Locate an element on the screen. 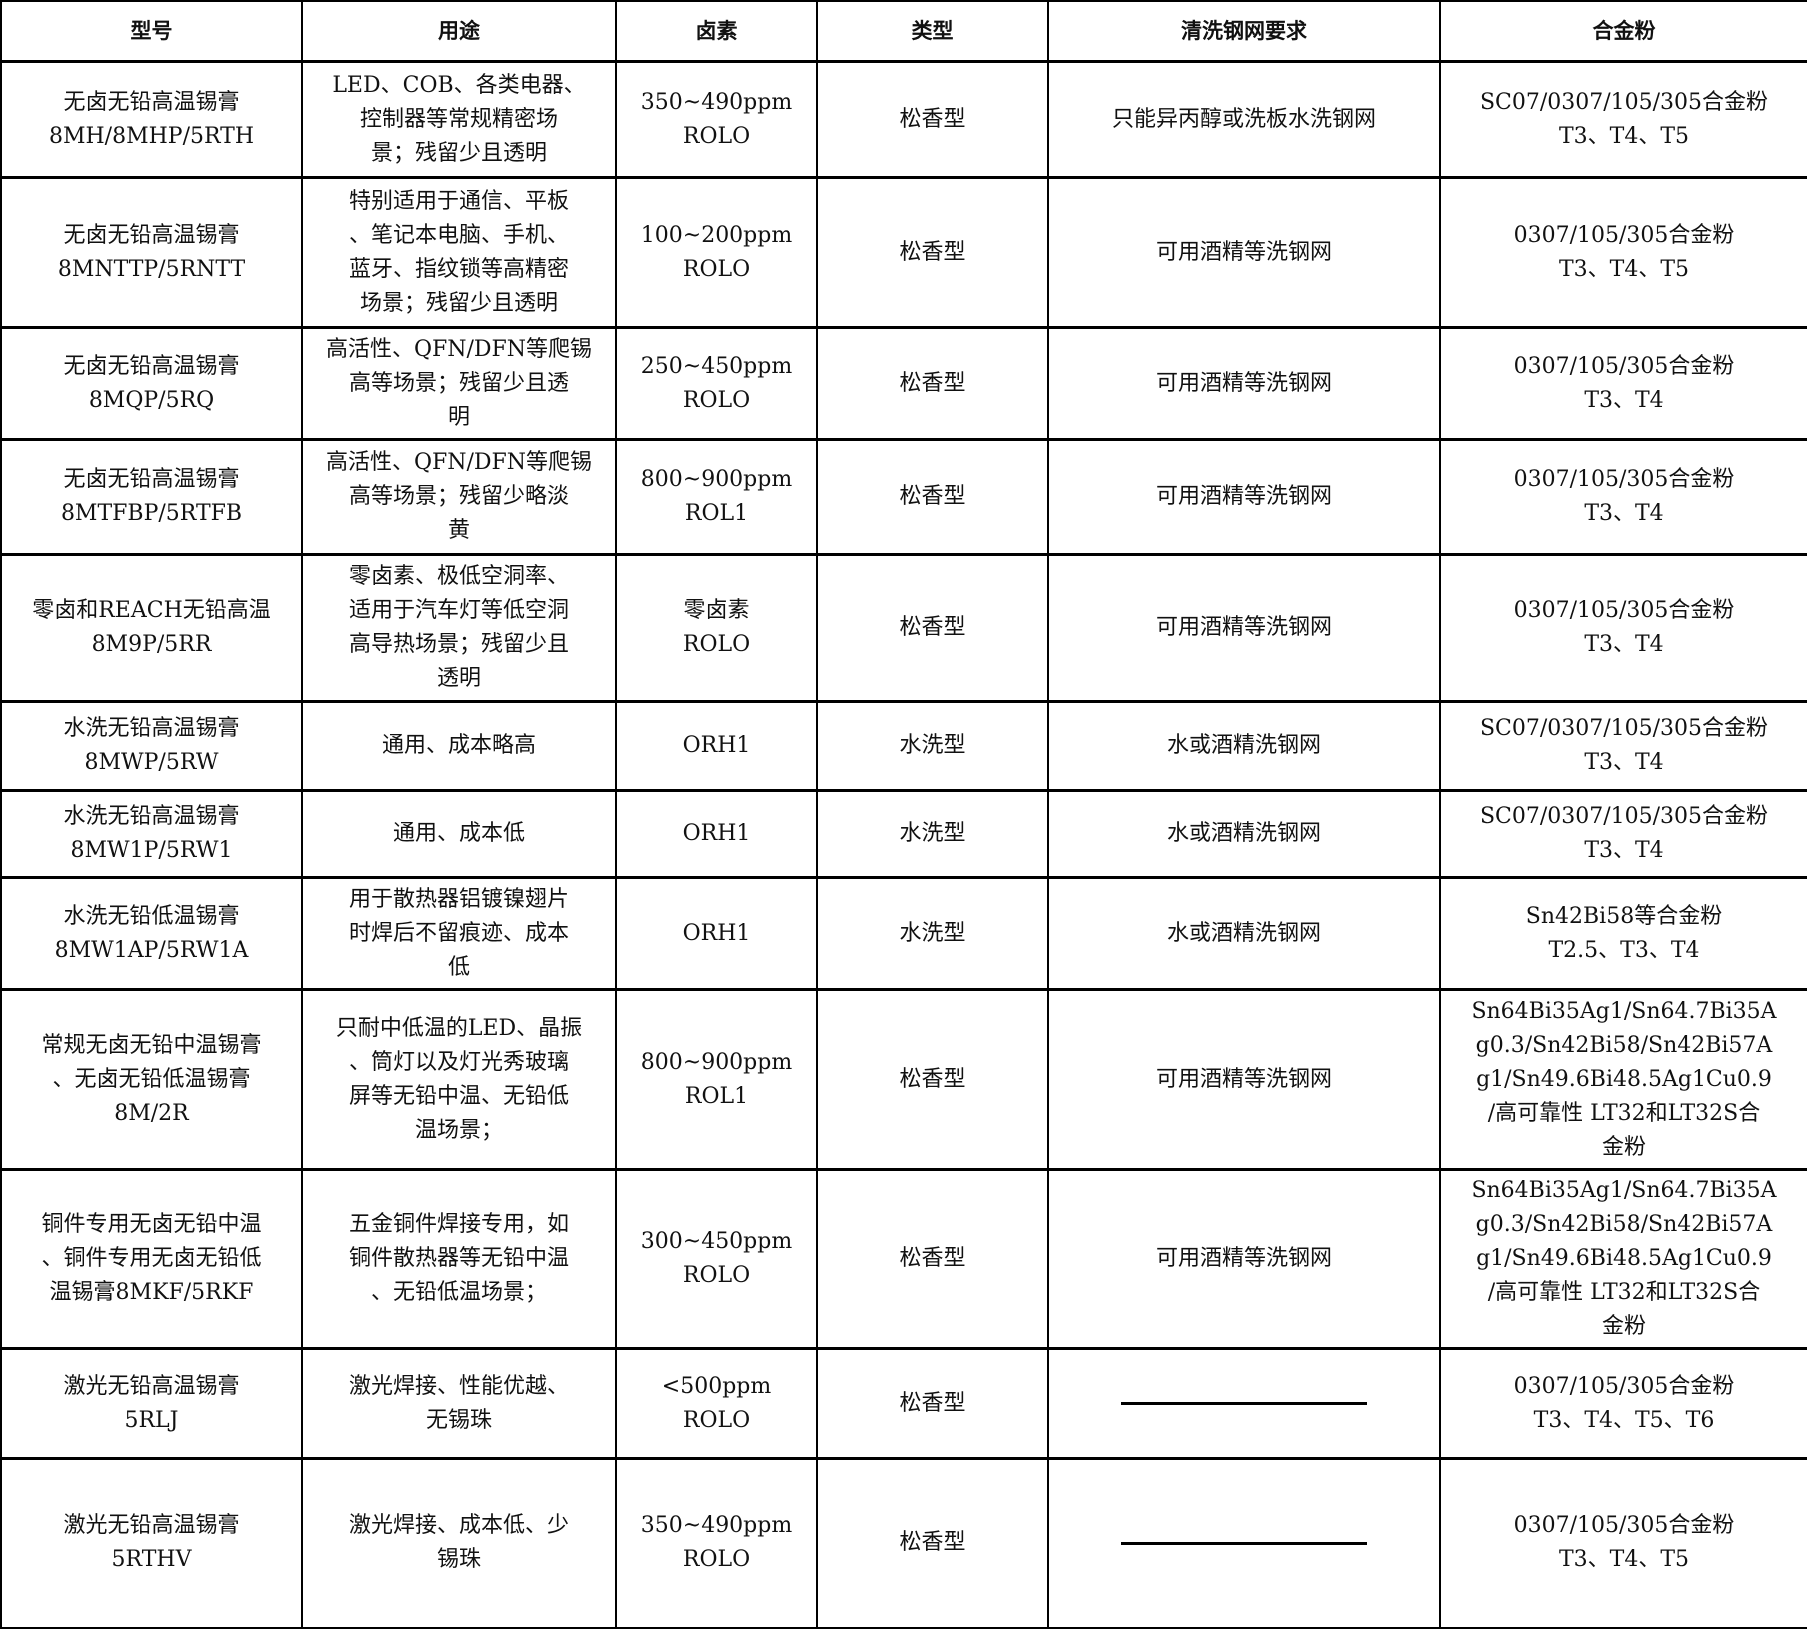  cell-halogen: <500ppm ROLO is located at coordinates (716, 1403).